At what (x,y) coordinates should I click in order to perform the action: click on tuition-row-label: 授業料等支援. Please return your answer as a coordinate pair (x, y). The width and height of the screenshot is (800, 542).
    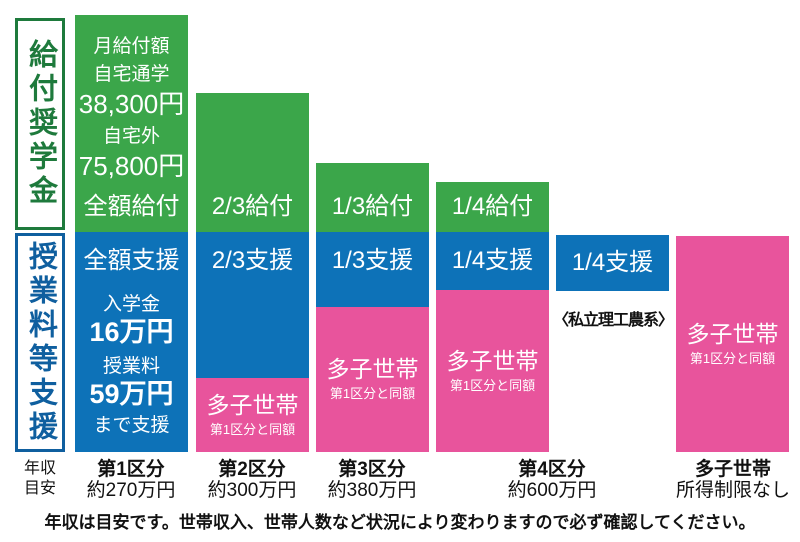
    Looking at the image, I should click on (40, 342).